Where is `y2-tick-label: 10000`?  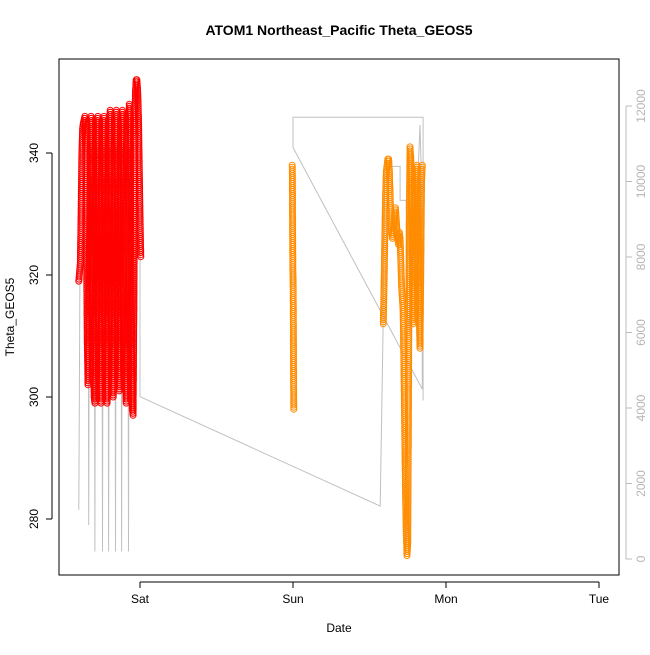
y2-tick-label: 10000 is located at coordinates (641, 181).